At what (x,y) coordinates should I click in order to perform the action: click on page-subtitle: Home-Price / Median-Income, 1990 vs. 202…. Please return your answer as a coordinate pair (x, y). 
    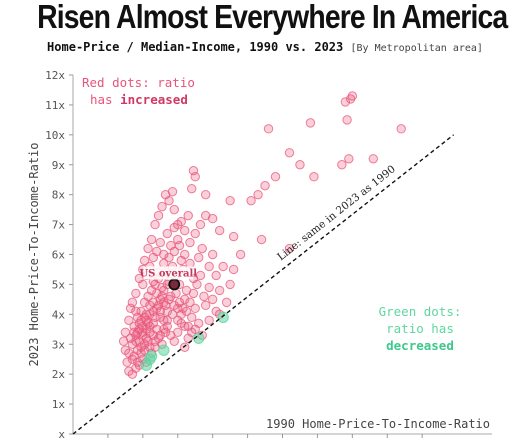
    Looking at the image, I should click on (265, 47).